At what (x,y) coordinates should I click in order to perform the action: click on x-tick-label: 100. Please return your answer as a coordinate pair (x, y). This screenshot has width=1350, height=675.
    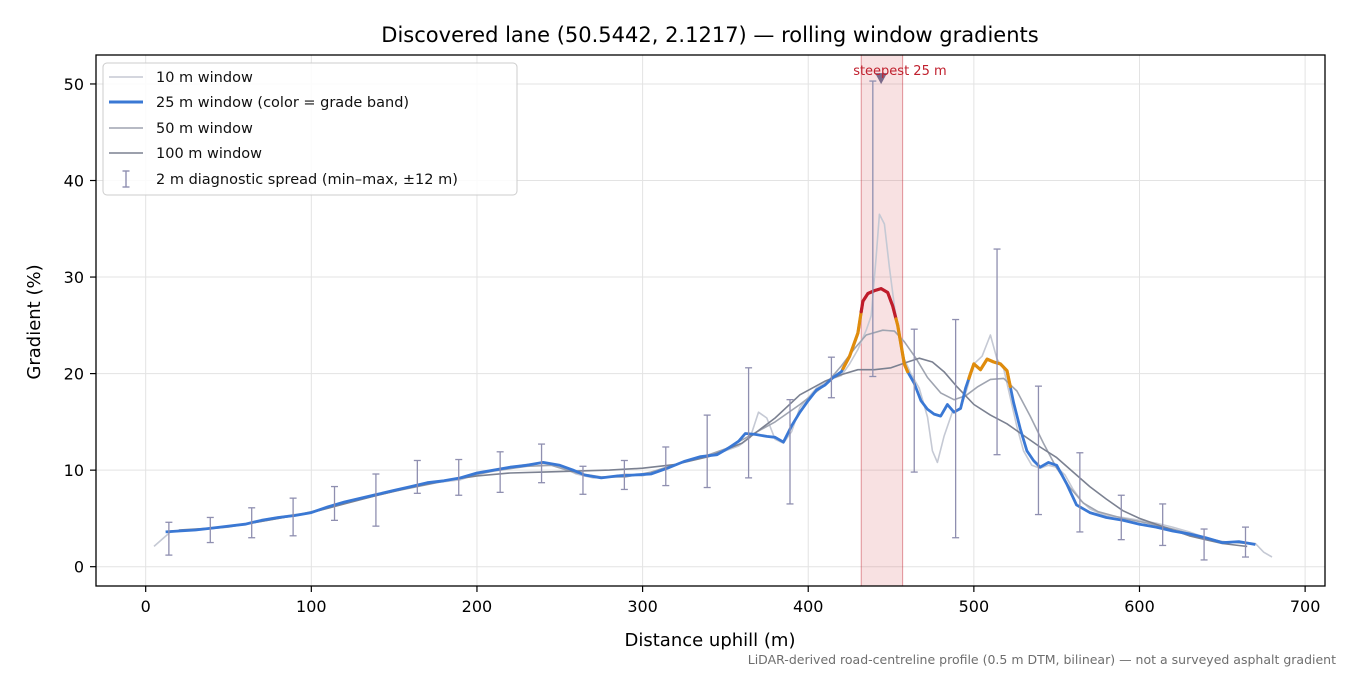
    Looking at the image, I should click on (311, 606).